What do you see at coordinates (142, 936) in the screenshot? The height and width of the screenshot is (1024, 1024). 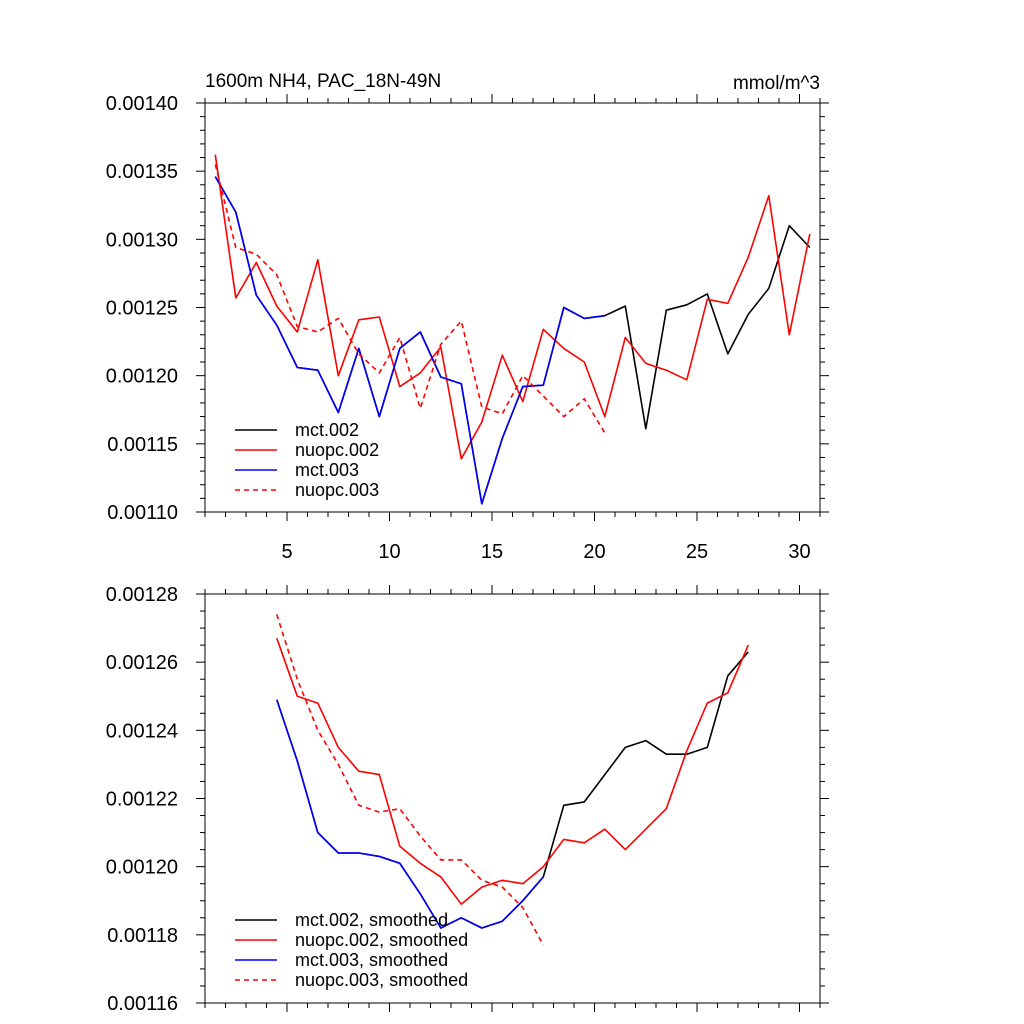 I see `y-tick-label: 0.00118` at bounding box center [142, 936].